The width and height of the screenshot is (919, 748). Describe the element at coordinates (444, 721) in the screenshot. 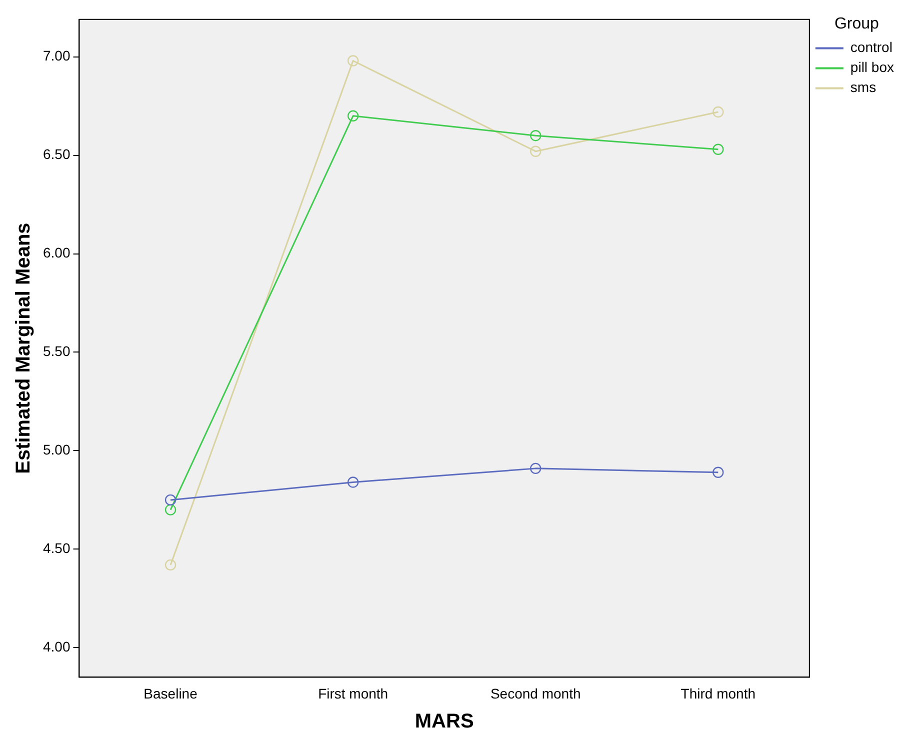

I see `x-axis-title: MARS` at that location.